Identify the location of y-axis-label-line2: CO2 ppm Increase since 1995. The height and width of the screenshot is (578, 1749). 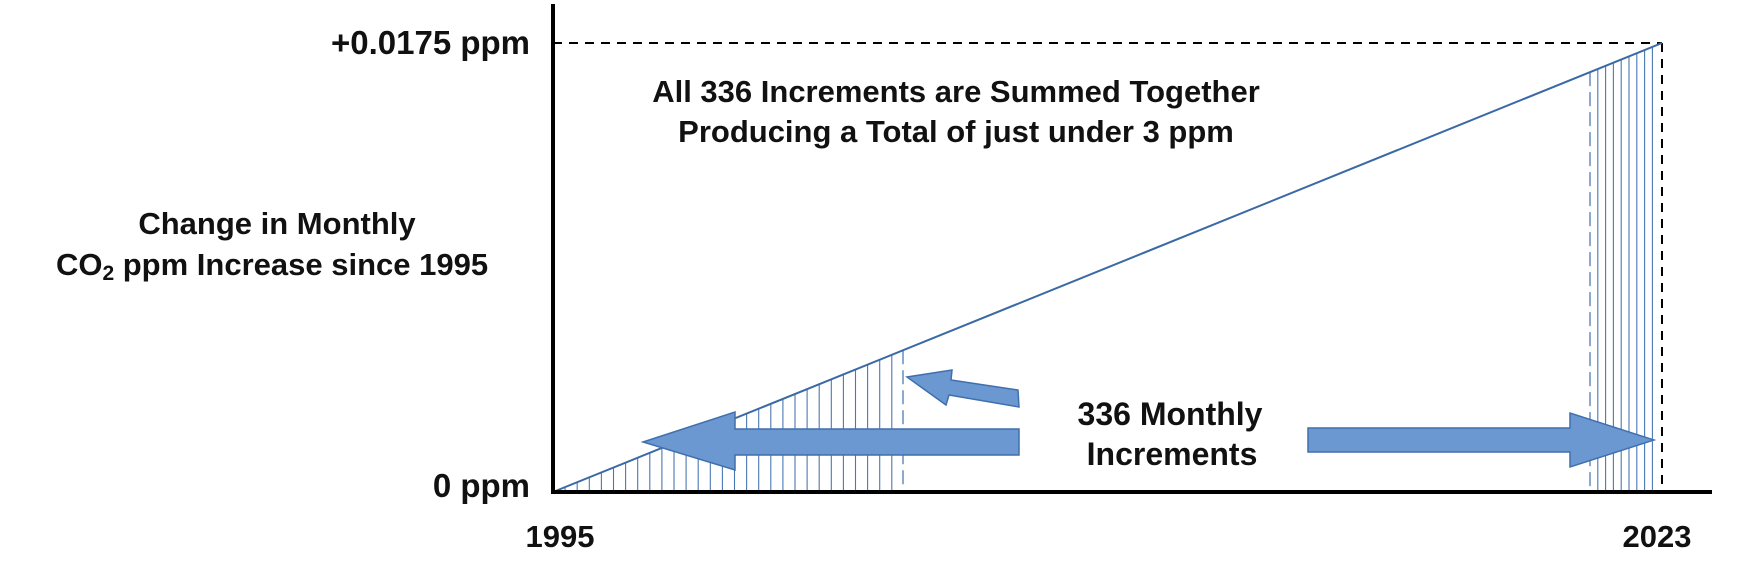
(272, 266).